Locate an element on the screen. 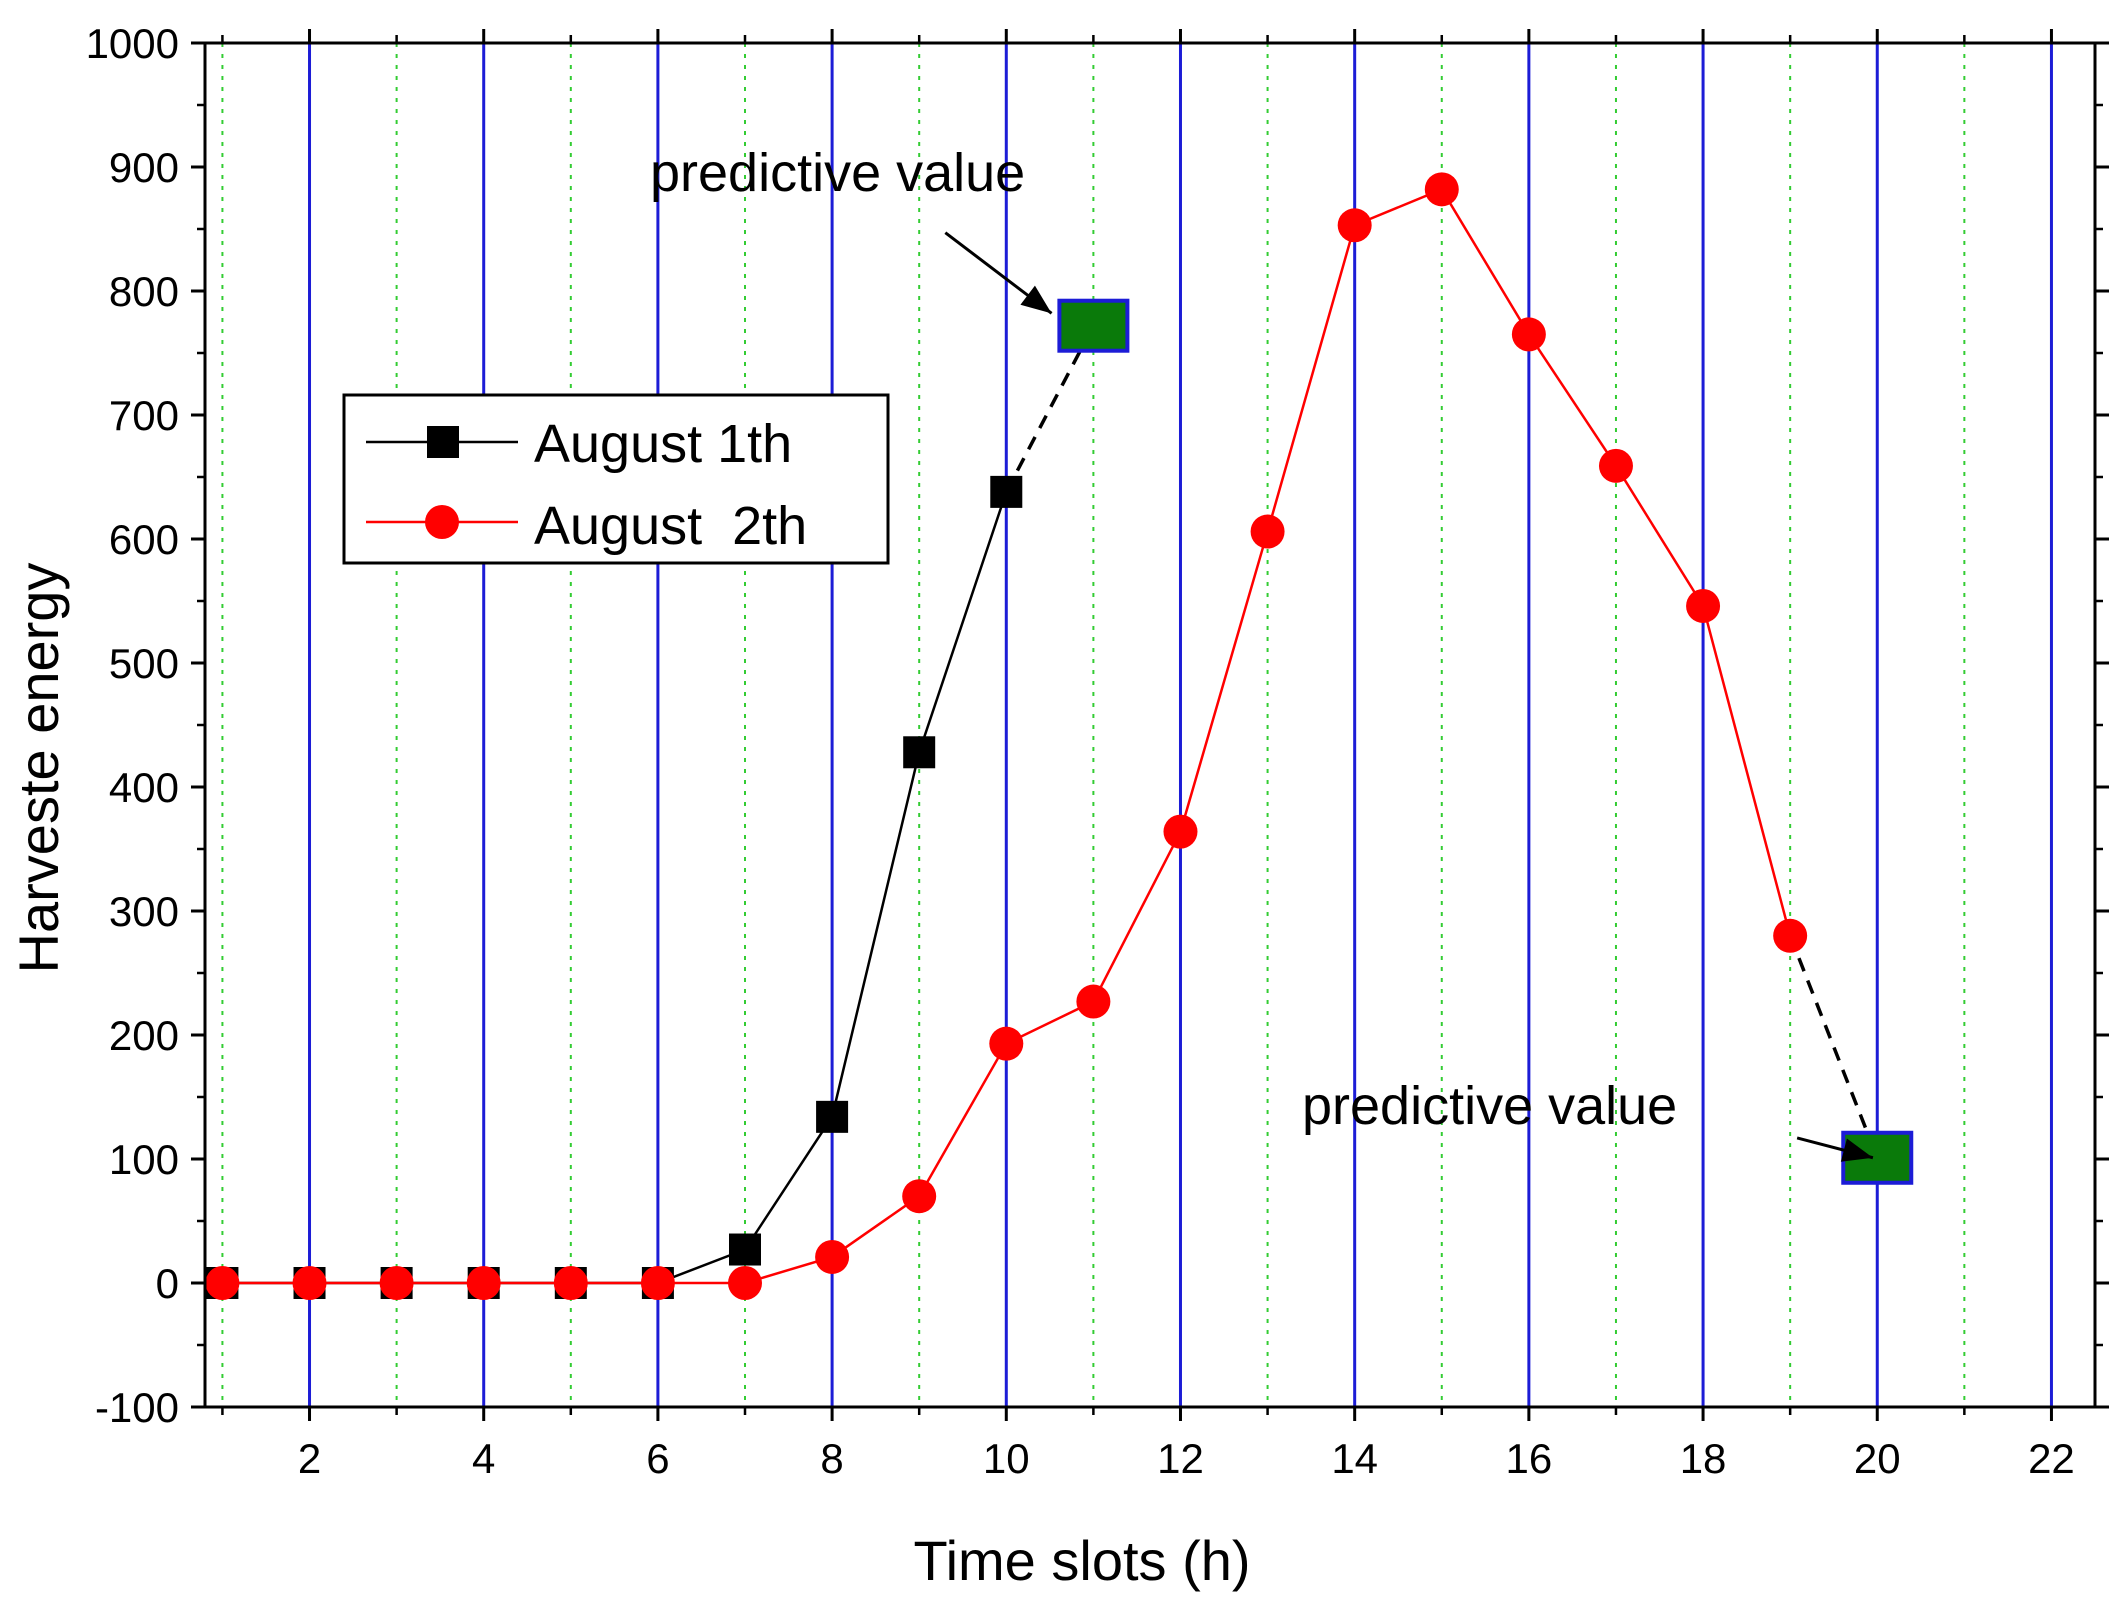 This screenshot has height=1608, width=2119. y-tick-label: 100 is located at coordinates (144, 1159).